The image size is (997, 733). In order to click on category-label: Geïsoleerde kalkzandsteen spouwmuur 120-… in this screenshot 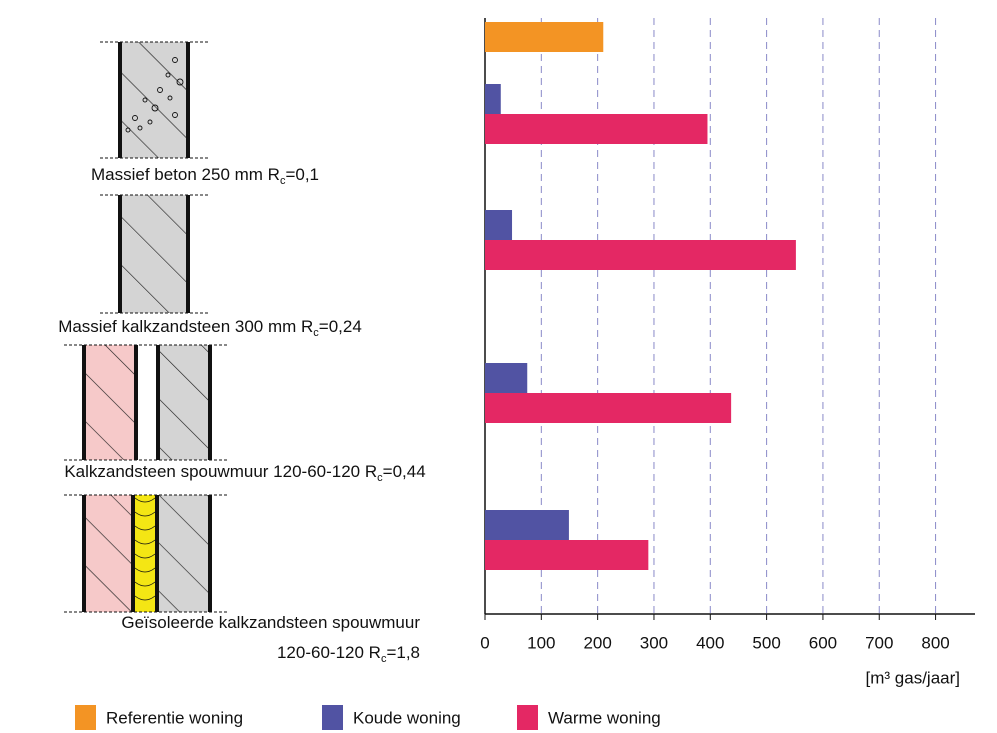, I will do `click(270, 639)`.